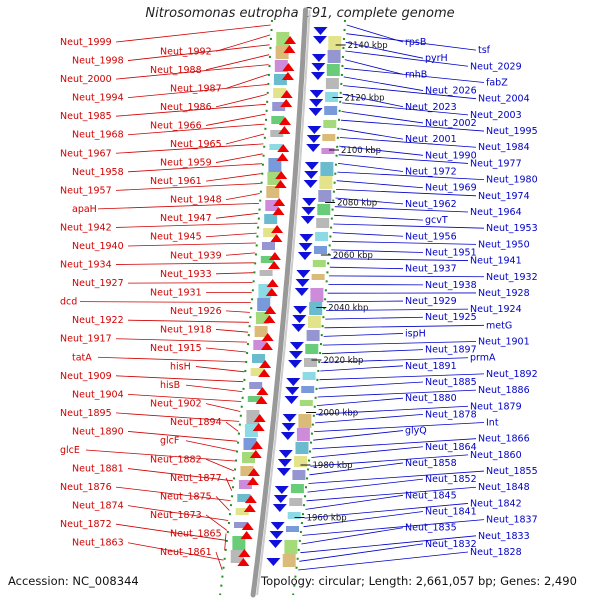 This screenshot has height=600, width=600. I want to click on right-gene-label: Neut_1925, so click(451, 317).